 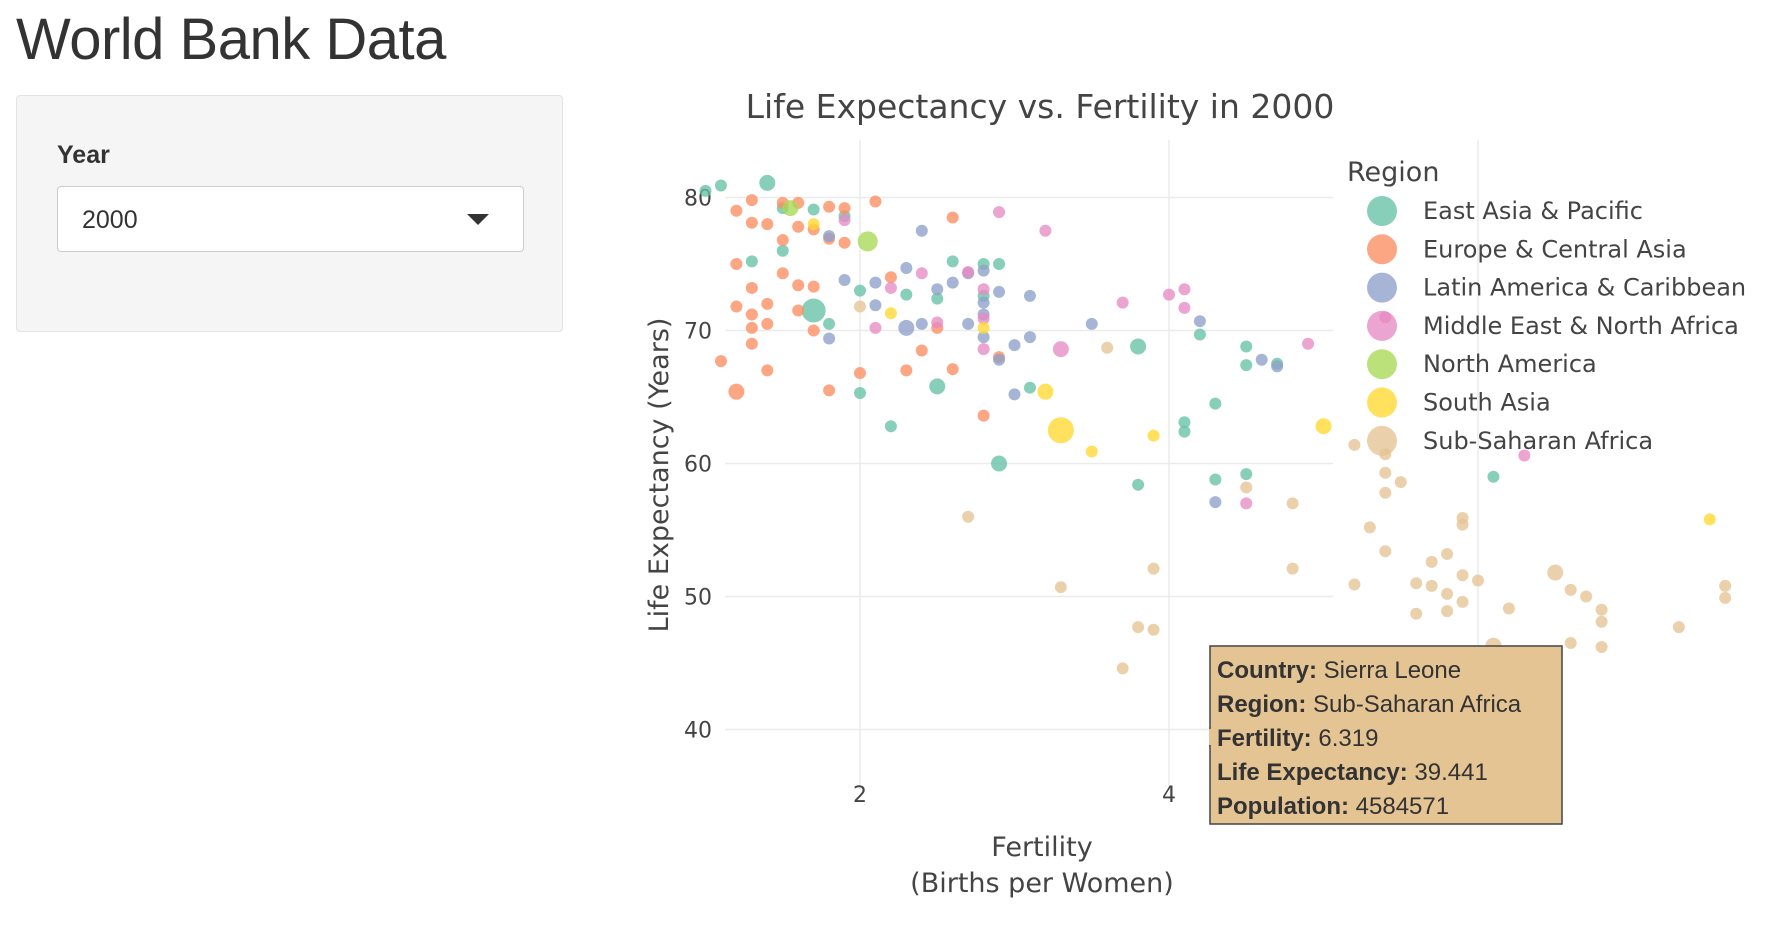 I want to click on chevron-down-icon, so click(x=478, y=219).